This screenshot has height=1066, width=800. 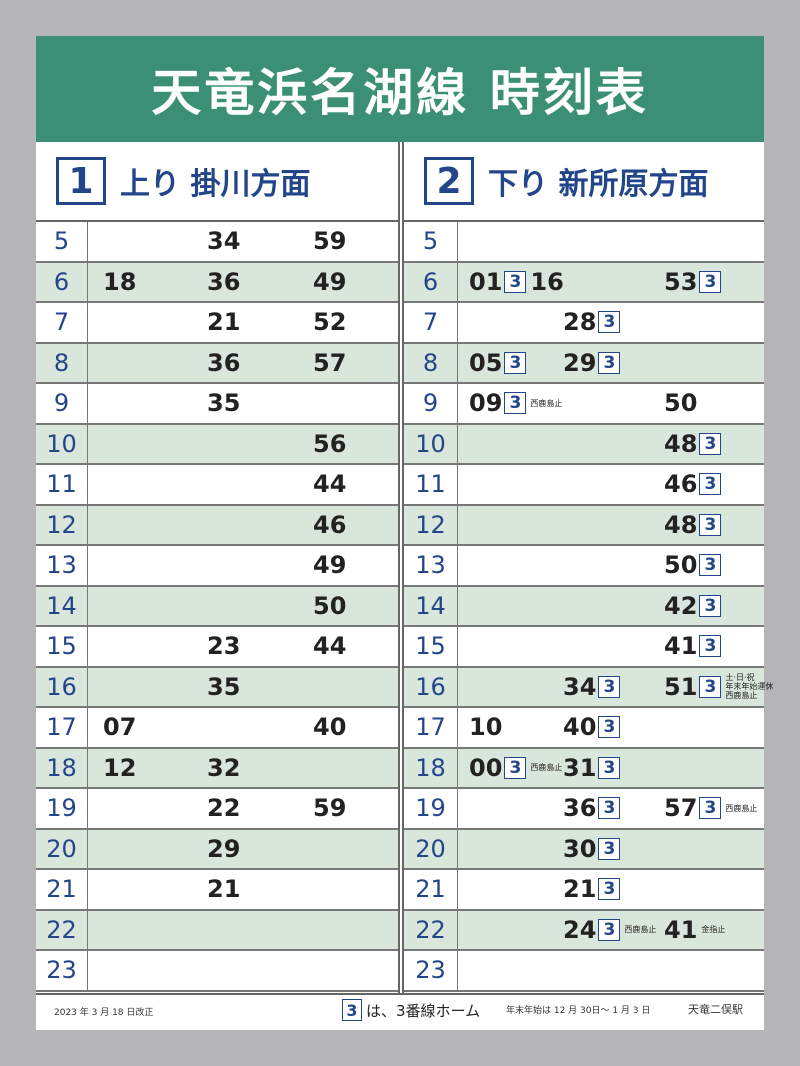 I want to click on minute-slot: 22, so click(x=223, y=808).